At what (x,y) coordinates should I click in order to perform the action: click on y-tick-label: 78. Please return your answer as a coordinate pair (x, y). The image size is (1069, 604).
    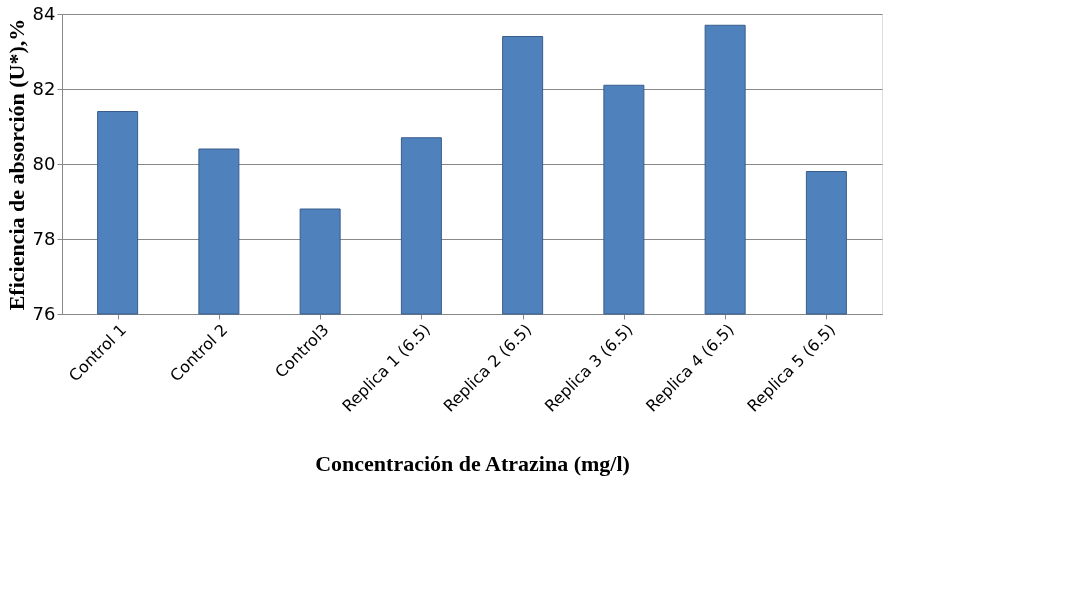
    Looking at the image, I should click on (44, 238).